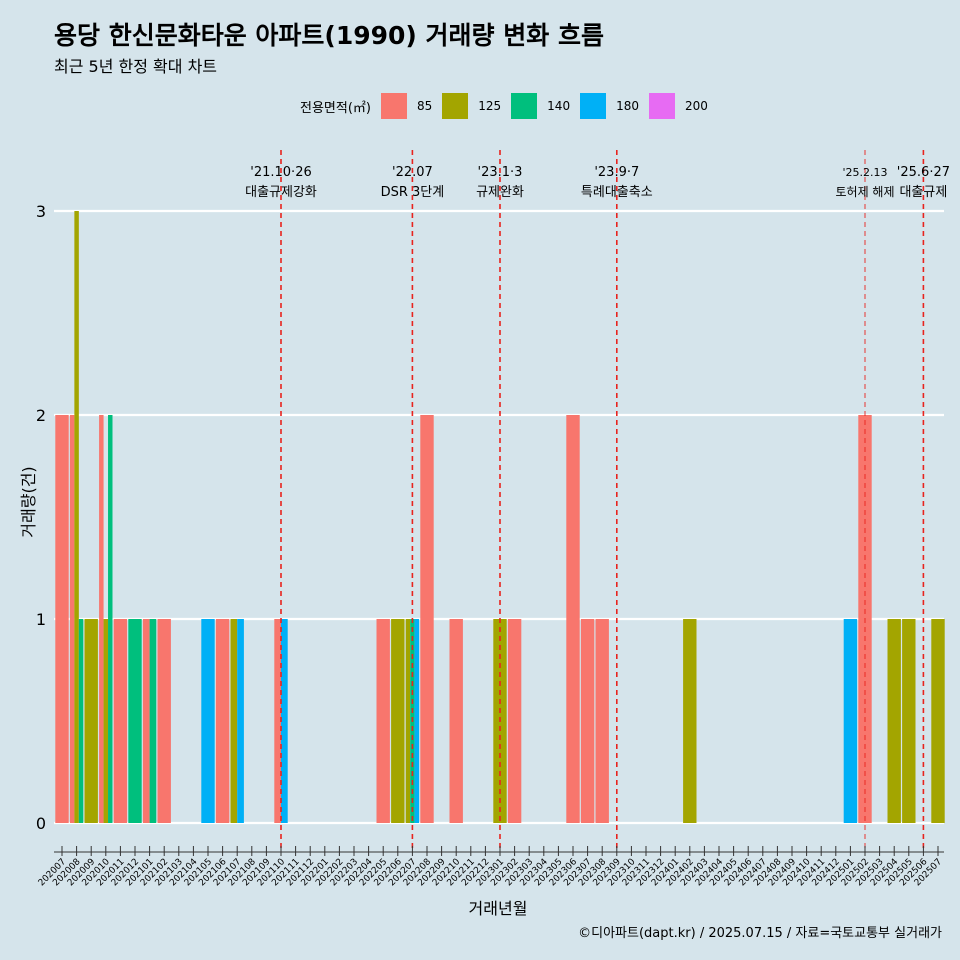 The image size is (960, 960). I want to click on event-date-4: '25.2.13, so click(864, 172).